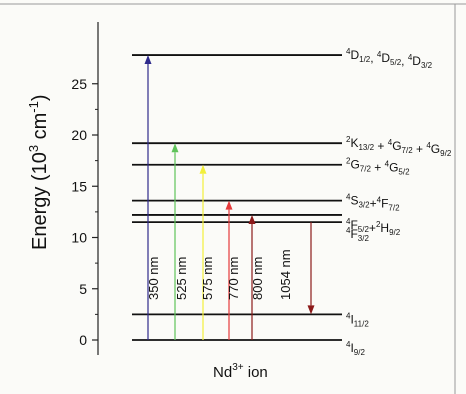 This screenshot has height=394, width=466. What do you see at coordinates (399, 146) in the screenshot?
I see `energy-level-label: 2K13/2 + 4G7/2 + 4G9/2` at bounding box center [399, 146].